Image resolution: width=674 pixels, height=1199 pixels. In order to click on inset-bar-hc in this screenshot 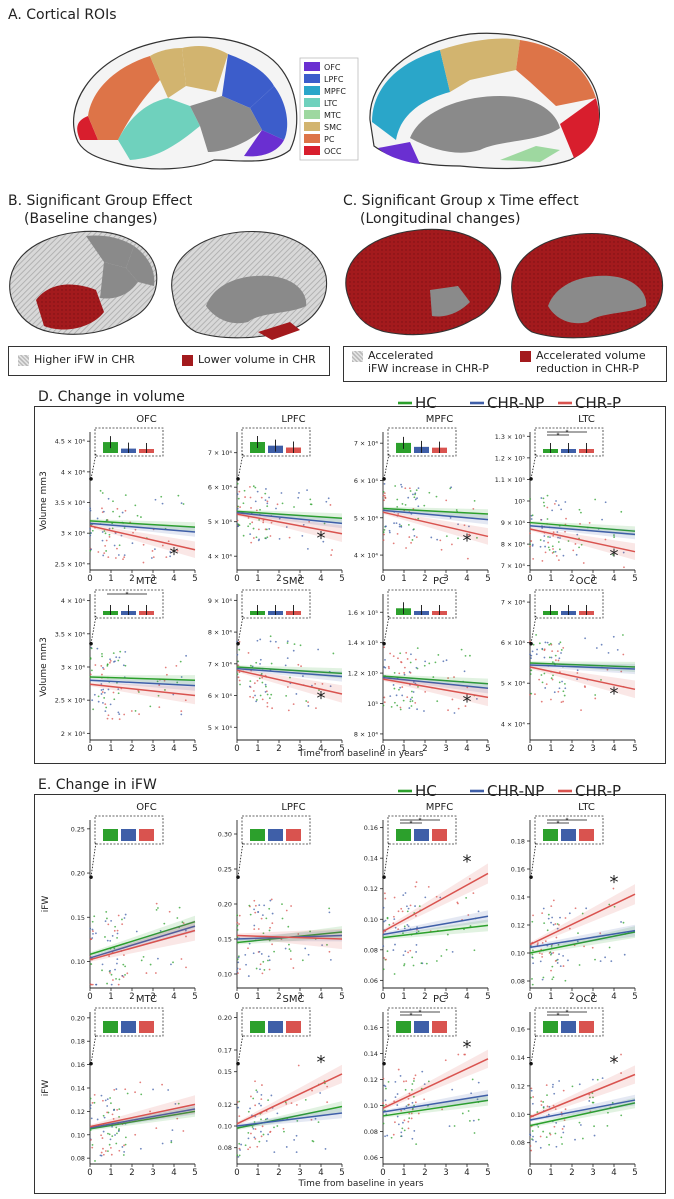, I will do `click(550, 835)`.